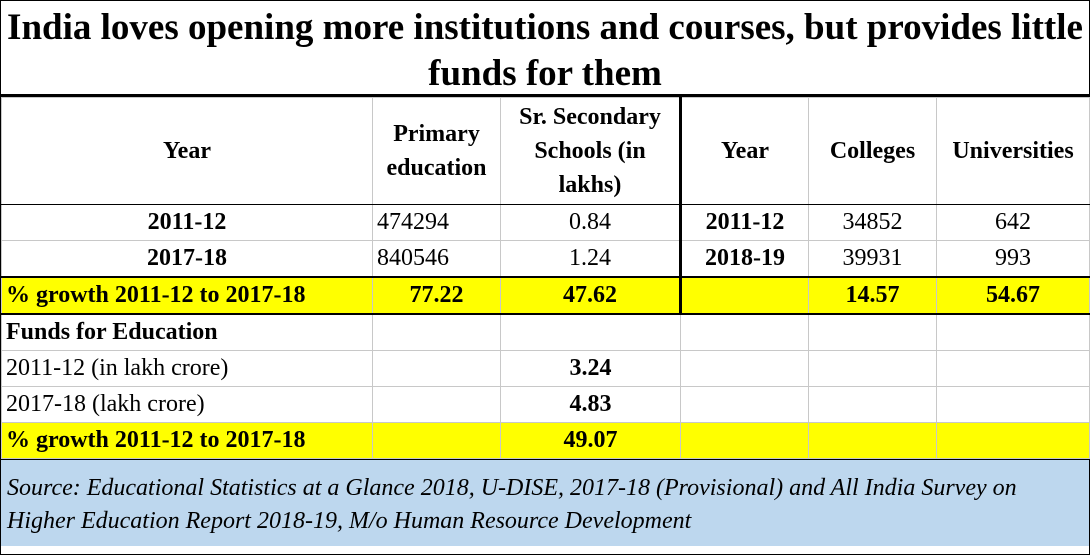 This screenshot has width=1090, height=555. What do you see at coordinates (591, 222) in the screenshot?
I see `sr-secondary-cell: 0.84` at bounding box center [591, 222].